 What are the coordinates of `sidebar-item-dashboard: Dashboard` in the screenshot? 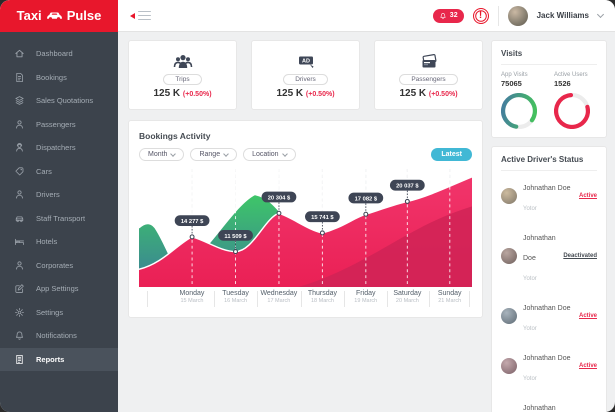 It's located at (59, 54).